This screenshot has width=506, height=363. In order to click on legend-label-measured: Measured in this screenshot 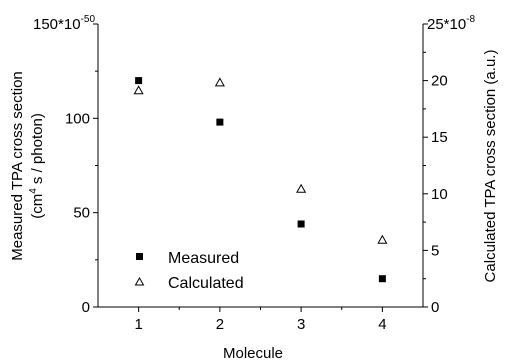, I will do `click(203, 258)`.